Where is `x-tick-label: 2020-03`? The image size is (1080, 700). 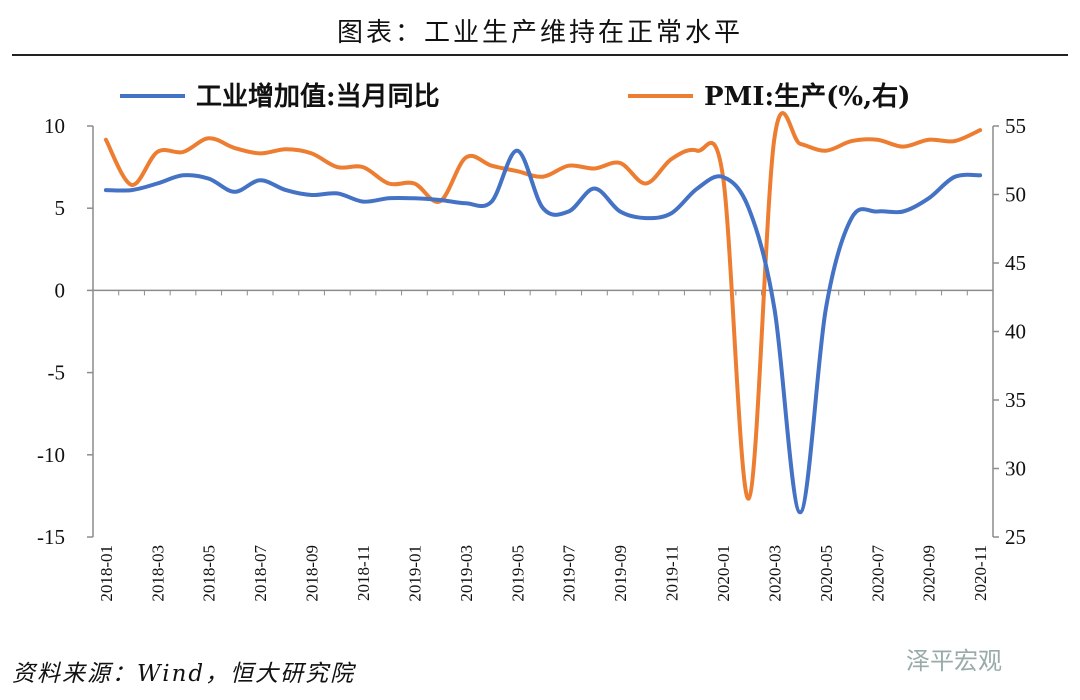
x-tick-label: 2020-03 is located at coordinates (774, 573).